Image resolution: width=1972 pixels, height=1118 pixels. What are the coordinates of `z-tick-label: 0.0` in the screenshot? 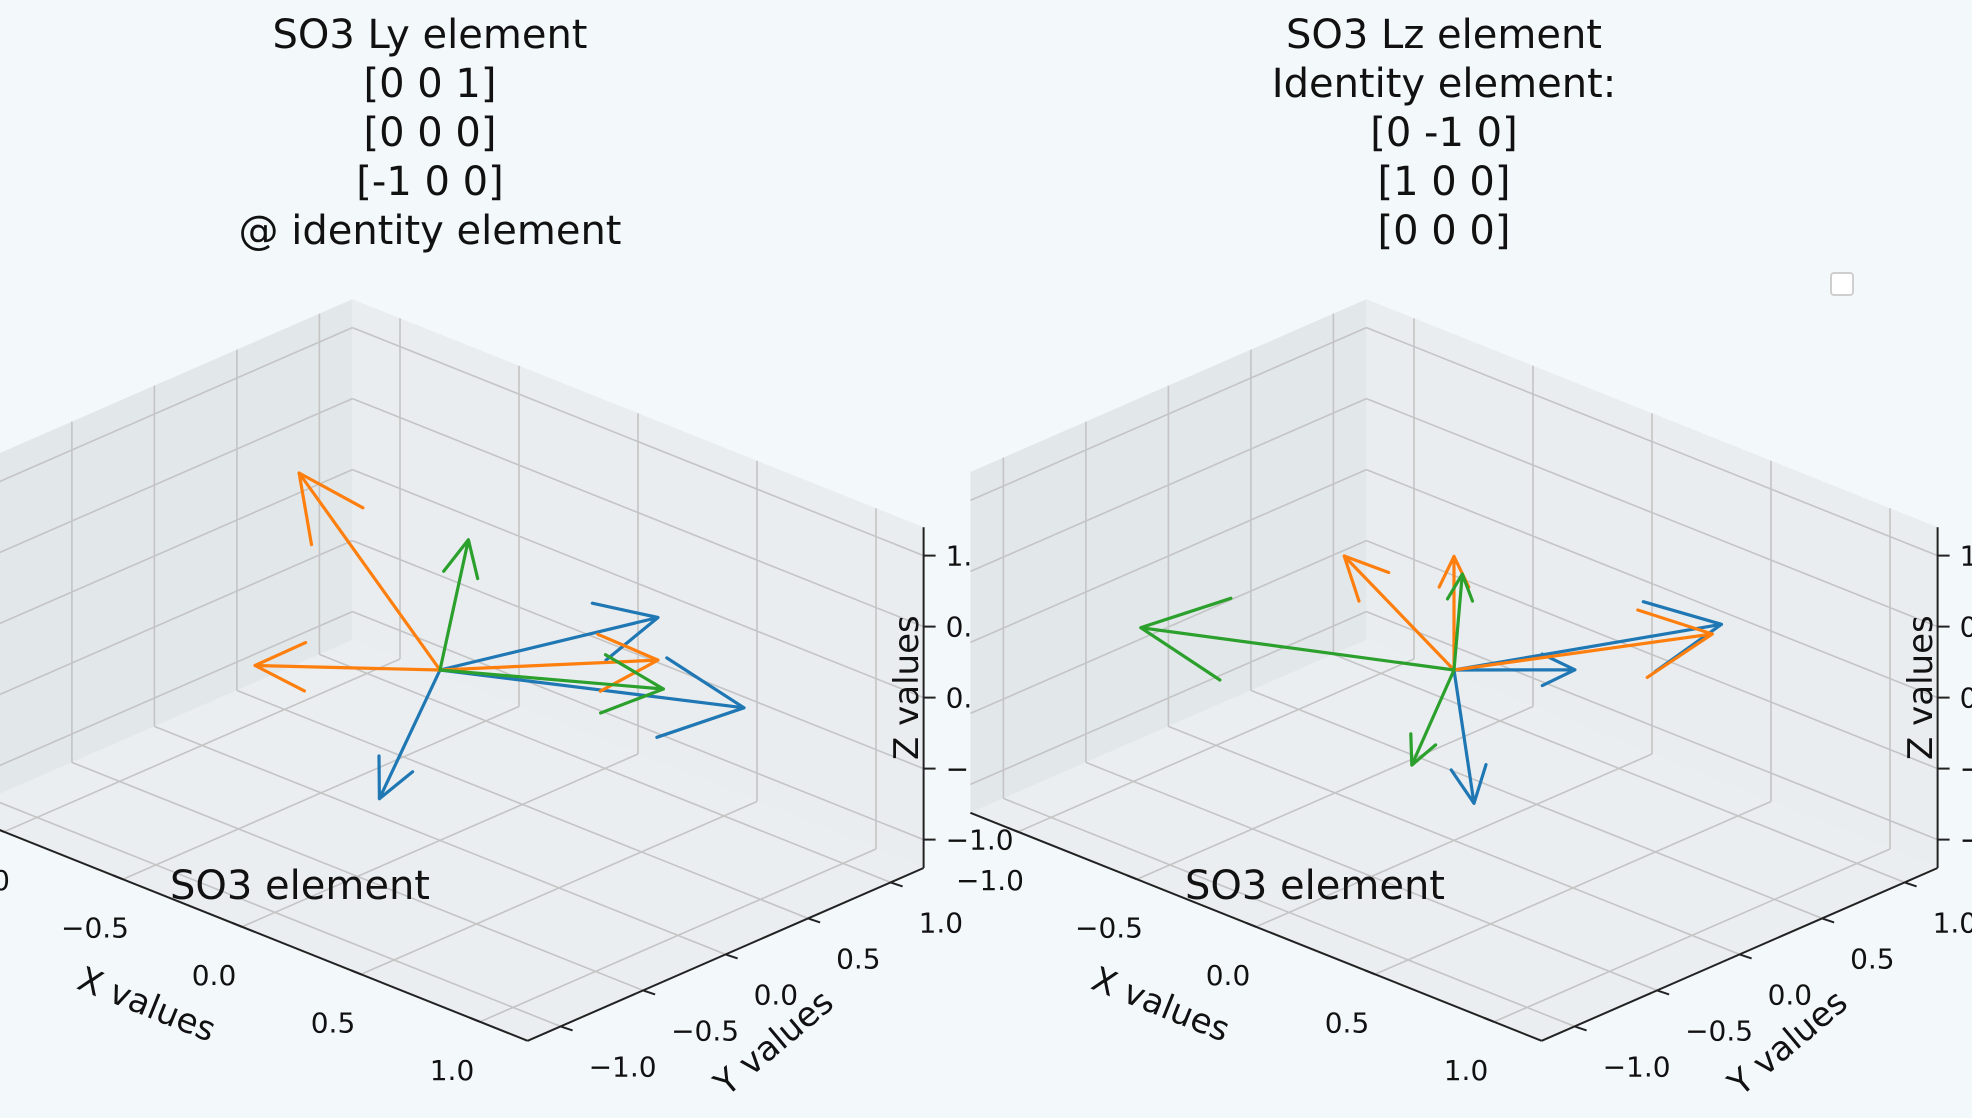 It's located at (1966, 698).